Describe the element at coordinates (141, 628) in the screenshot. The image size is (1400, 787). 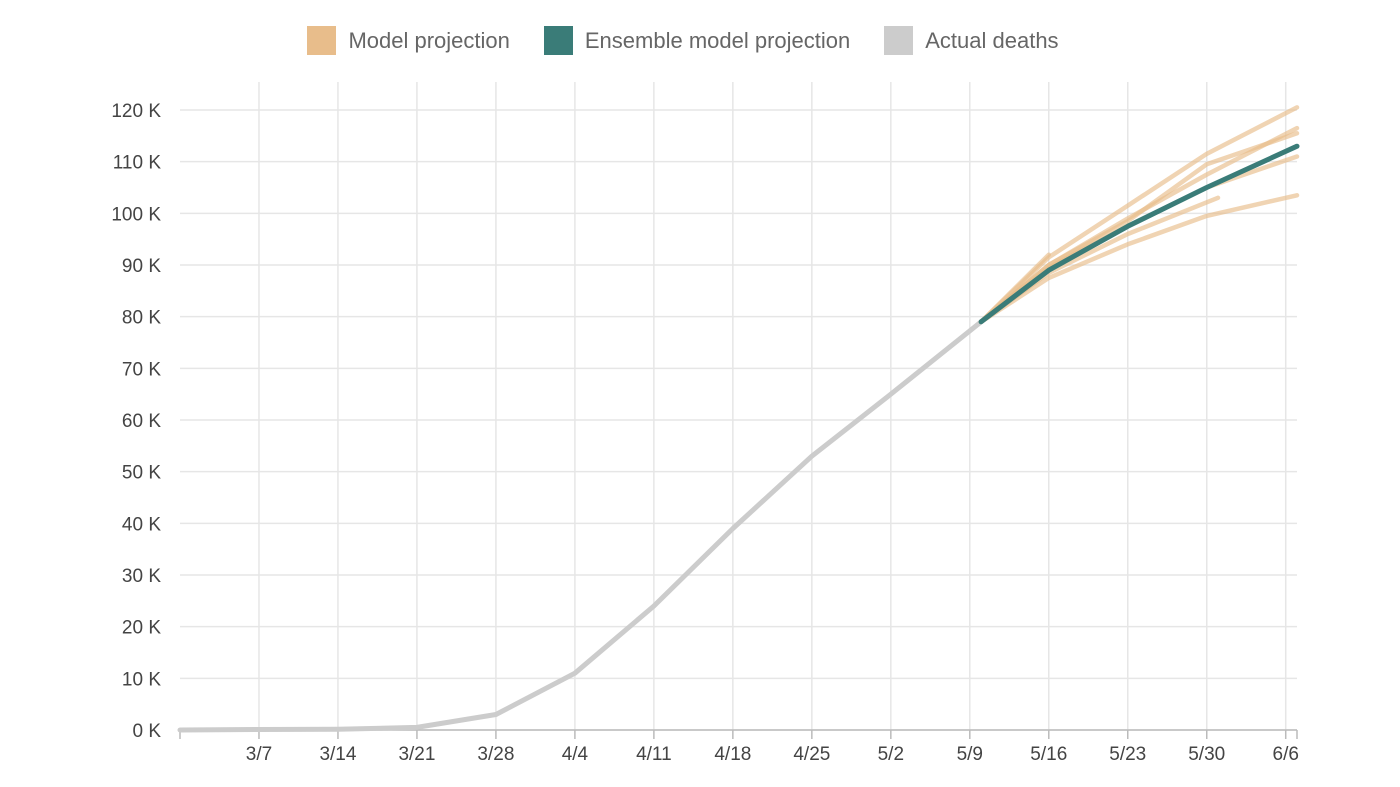
I see `y-tick-label: 20 K` at that location.